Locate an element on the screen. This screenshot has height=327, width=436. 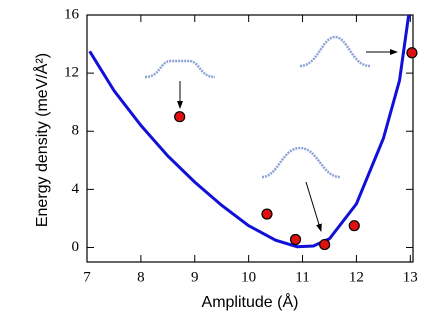
gauss-bump is located at coordinates (335, 51).